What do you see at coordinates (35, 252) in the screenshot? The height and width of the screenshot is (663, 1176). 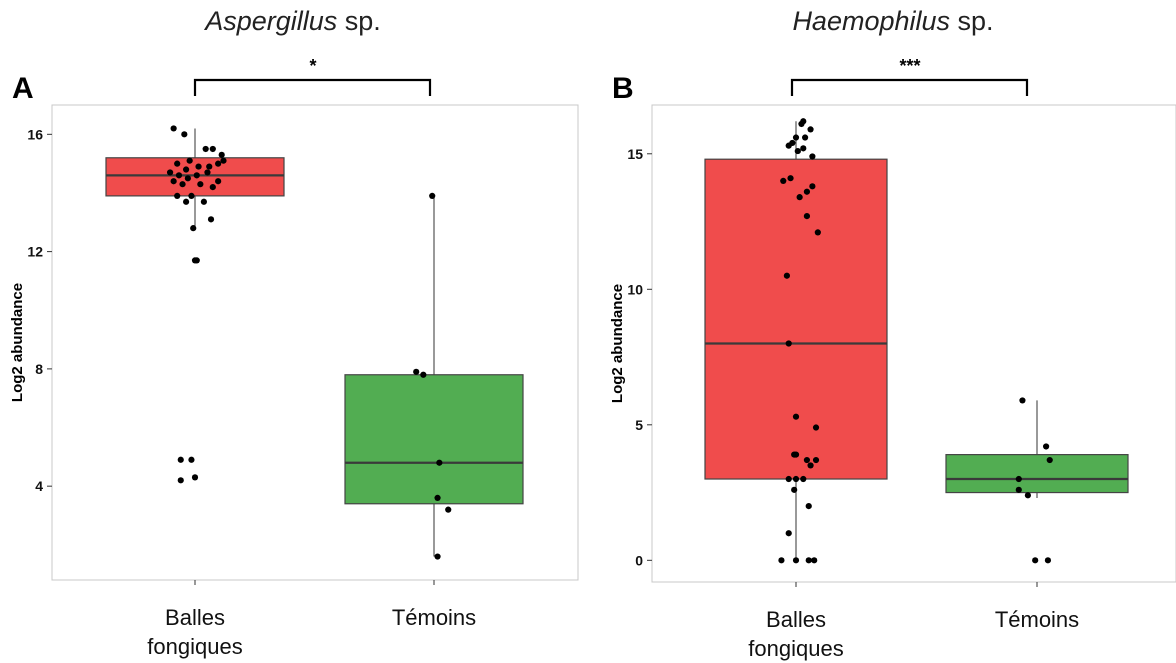 I see `y-tick-label: 12` at bounding box center [35, 252].